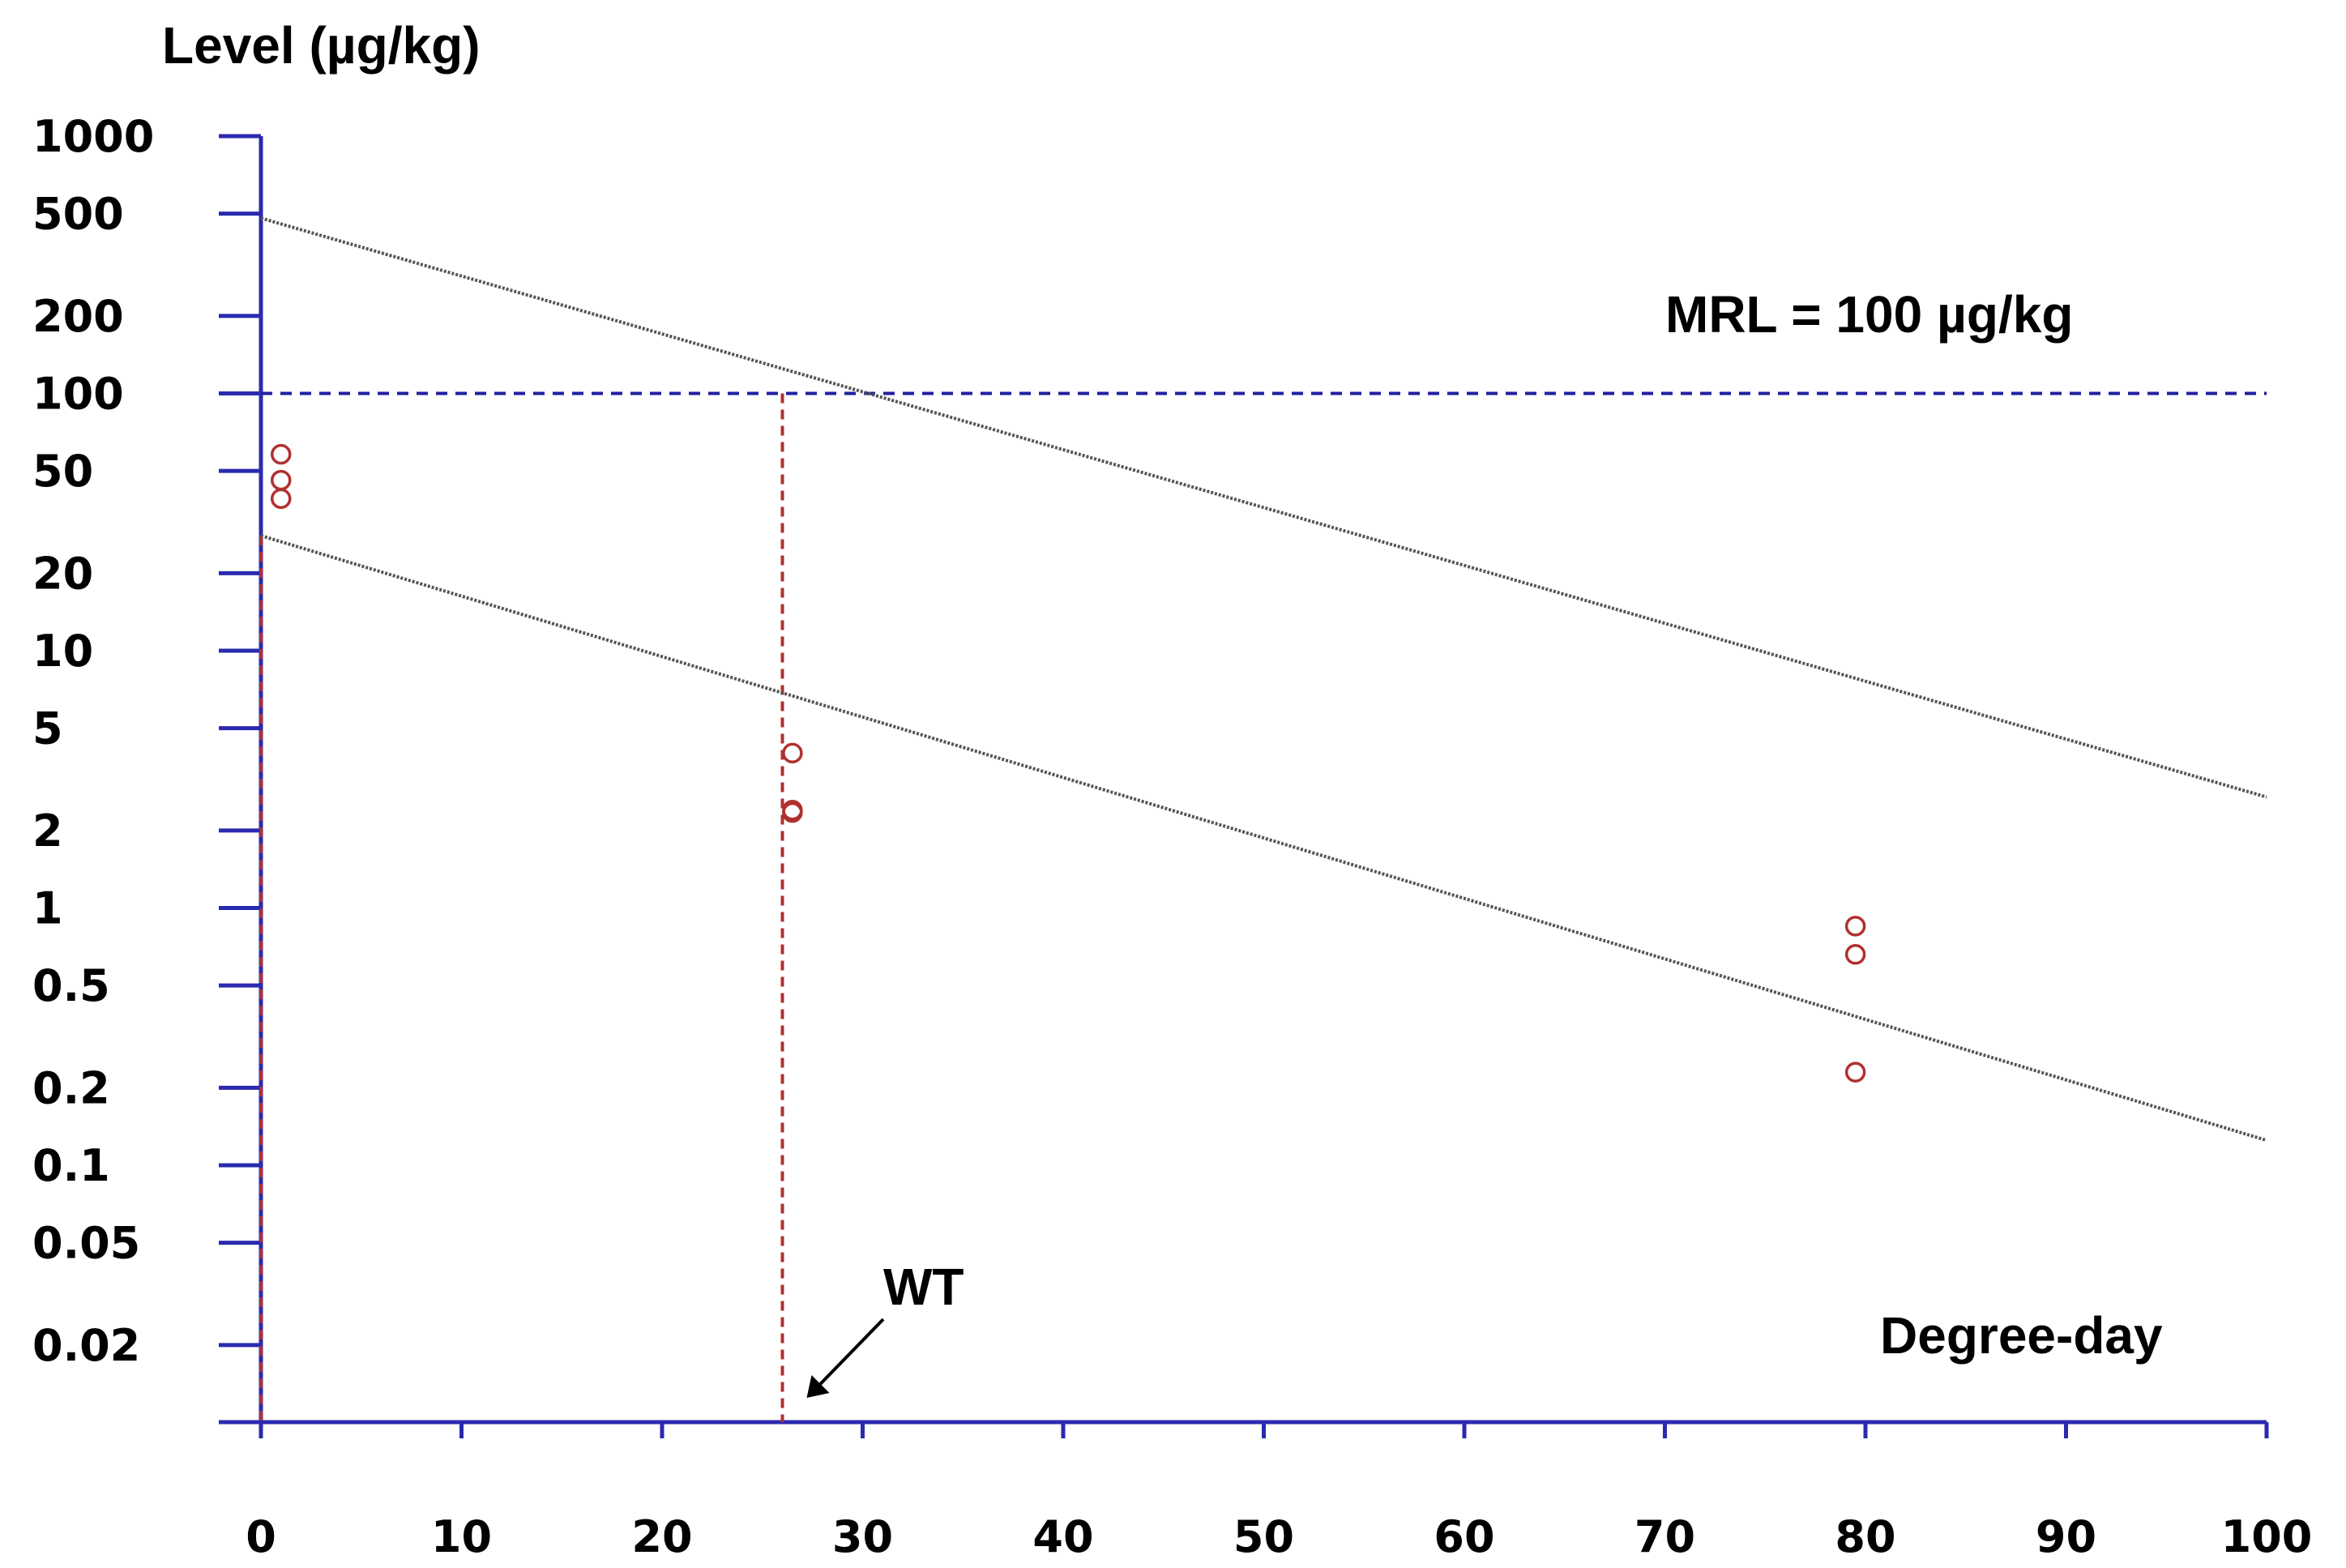  Describe the element at coordinates (47, 729) in the screenshot. I see `y-tick-label: 5` at that location.